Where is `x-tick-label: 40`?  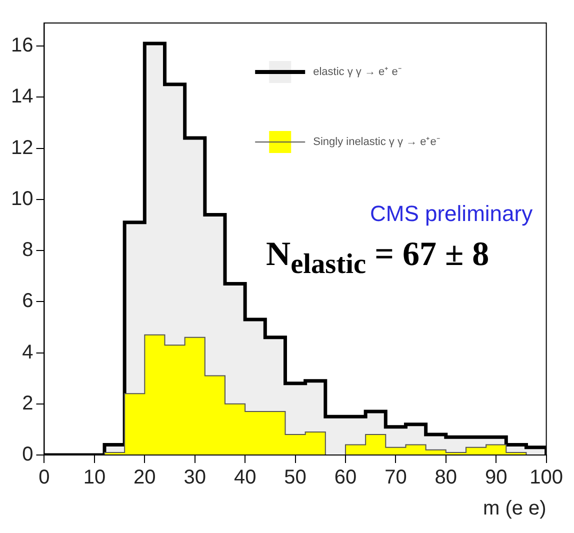
x-tick-label: 40 is located at coordinates (245, 477).